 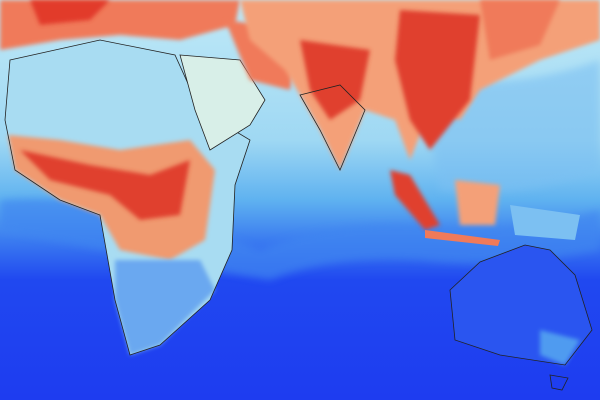 What do you see at coordinates (545, 222) in the screenshot?
I see `land` at bounding box center [545, 222].